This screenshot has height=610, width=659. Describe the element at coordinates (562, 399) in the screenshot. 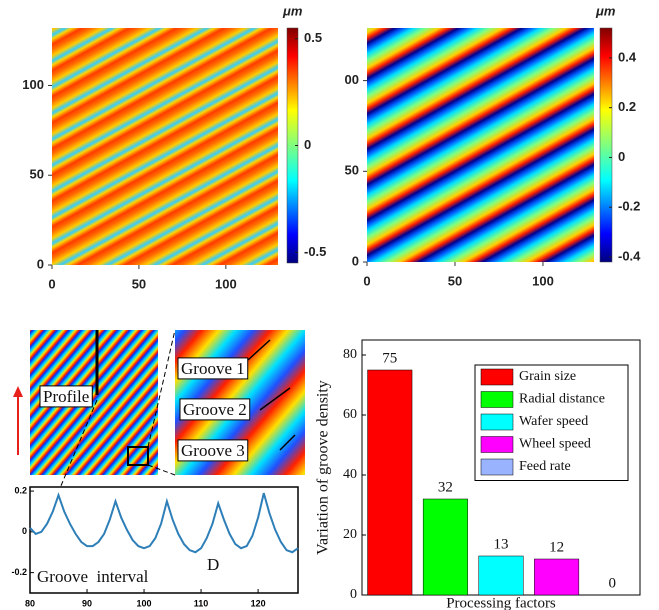

I see `legend-label: Radial distance` at that location.